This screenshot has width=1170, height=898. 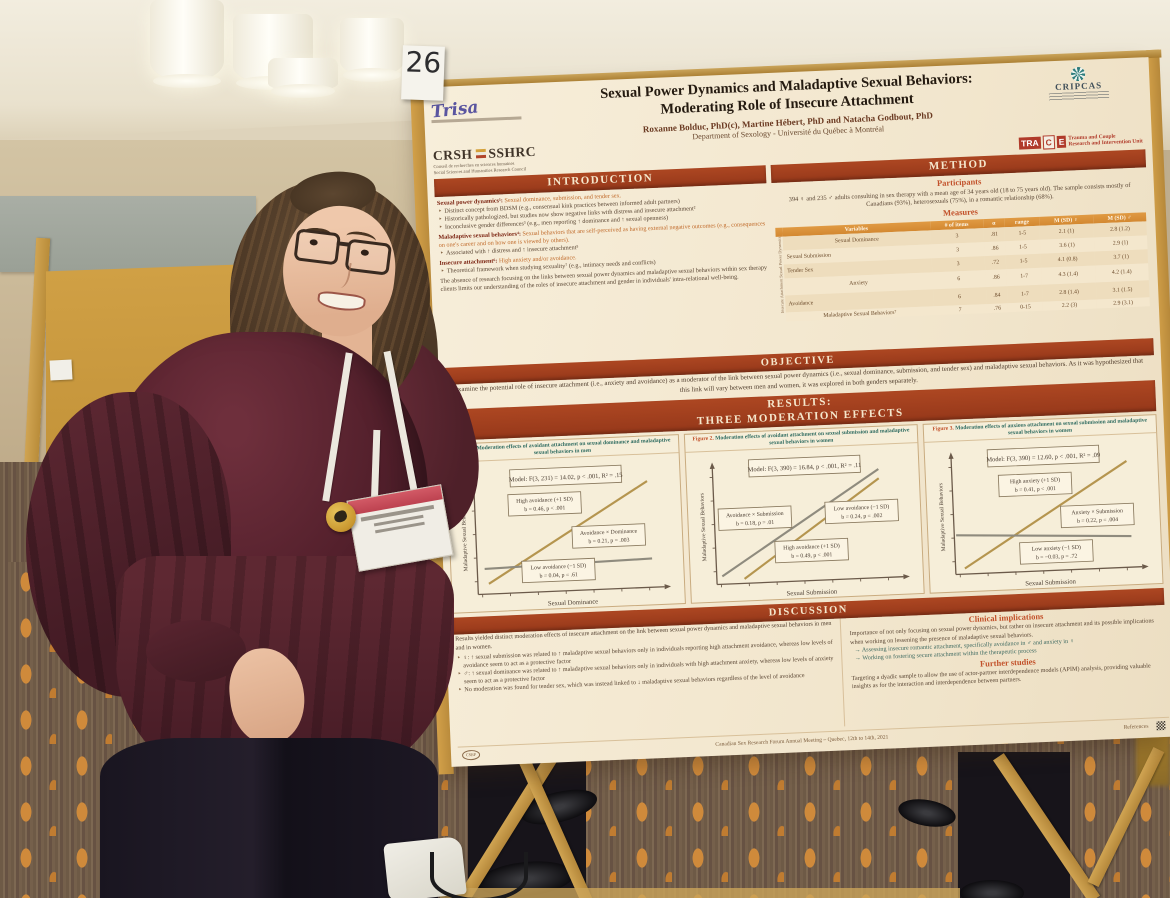 I want to click on table-cell: 2.2 (3), so click(x=1069, y=305).